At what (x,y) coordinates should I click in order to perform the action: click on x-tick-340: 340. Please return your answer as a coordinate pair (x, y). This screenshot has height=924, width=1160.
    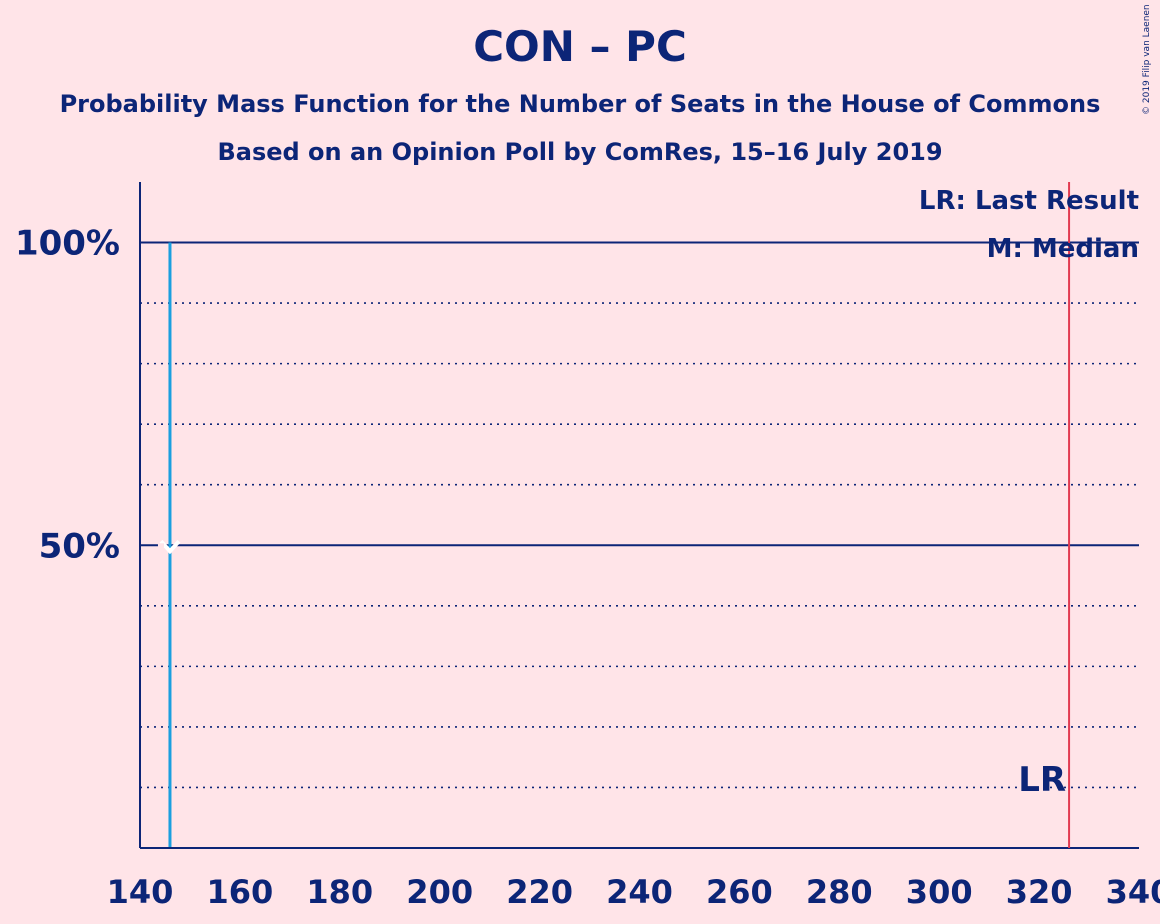
    Looking at the image, I should click on (1133, 892).